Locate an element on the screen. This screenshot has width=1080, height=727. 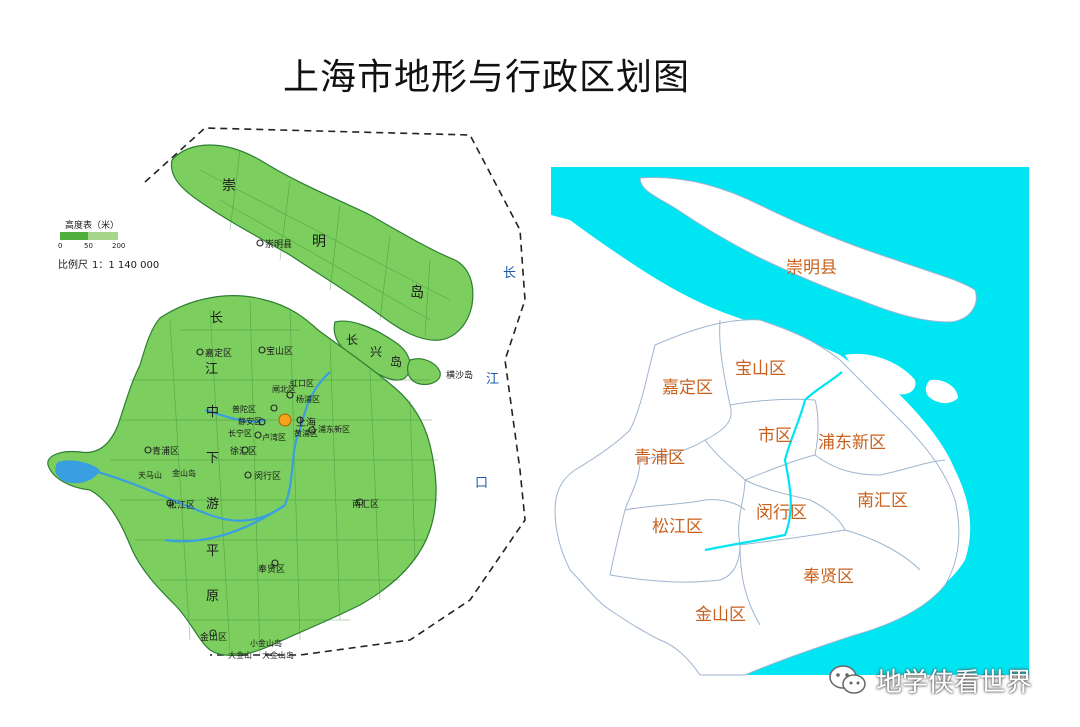
admin-huangpu-river is located at coordinates (773, 461).